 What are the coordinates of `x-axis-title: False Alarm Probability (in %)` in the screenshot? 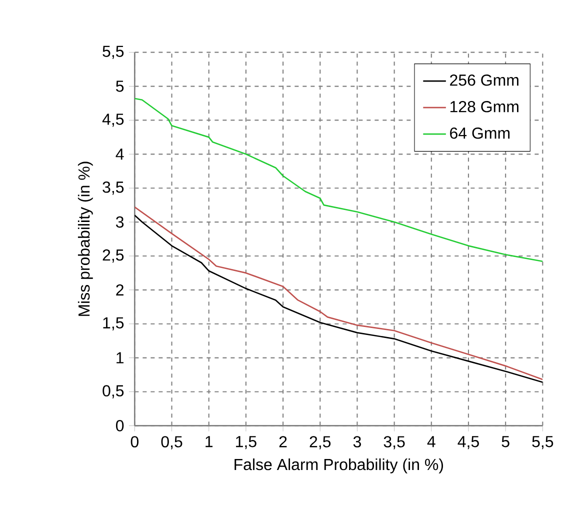 It's located at (338, 466).